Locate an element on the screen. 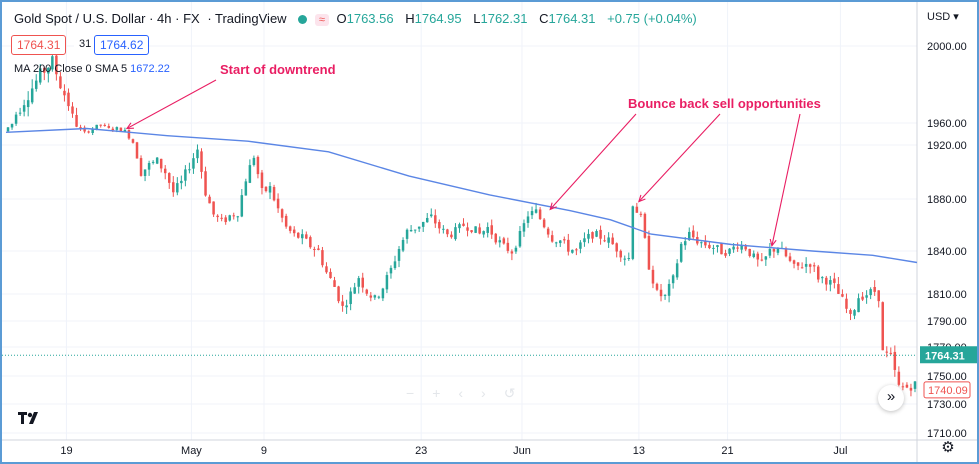 The width and height of the screenshot is (979, 464). currency-menu: USD ▾ is located at coordinates (943, 17).